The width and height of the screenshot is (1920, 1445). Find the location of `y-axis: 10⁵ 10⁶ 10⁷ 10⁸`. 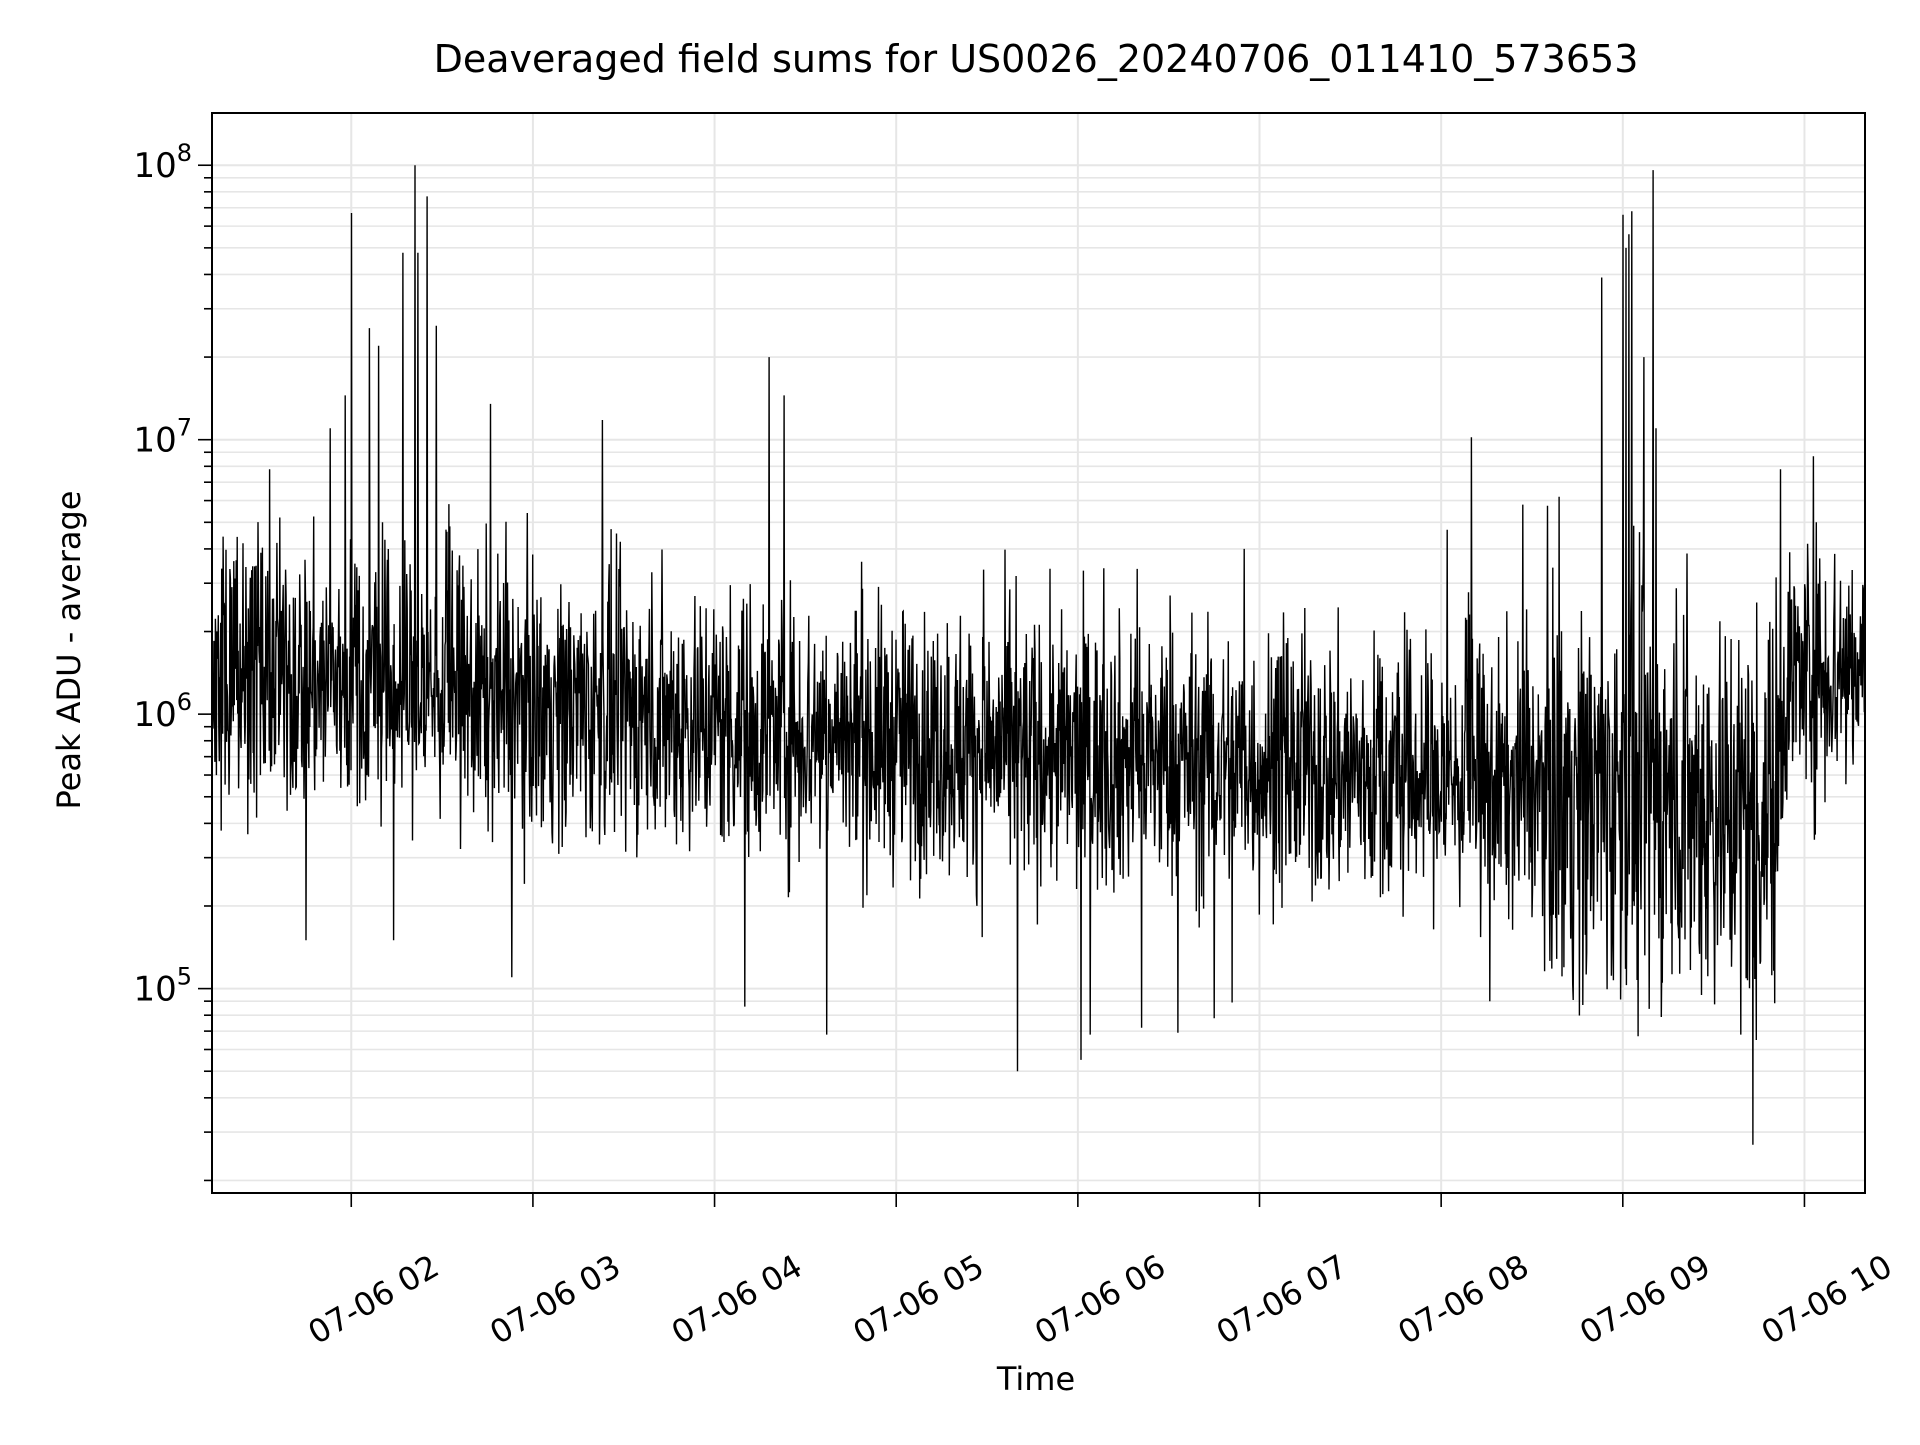

y-axis: 10⁵ 10⁶ 10⁷ 10⁸ is located at coordinates (172, 660).